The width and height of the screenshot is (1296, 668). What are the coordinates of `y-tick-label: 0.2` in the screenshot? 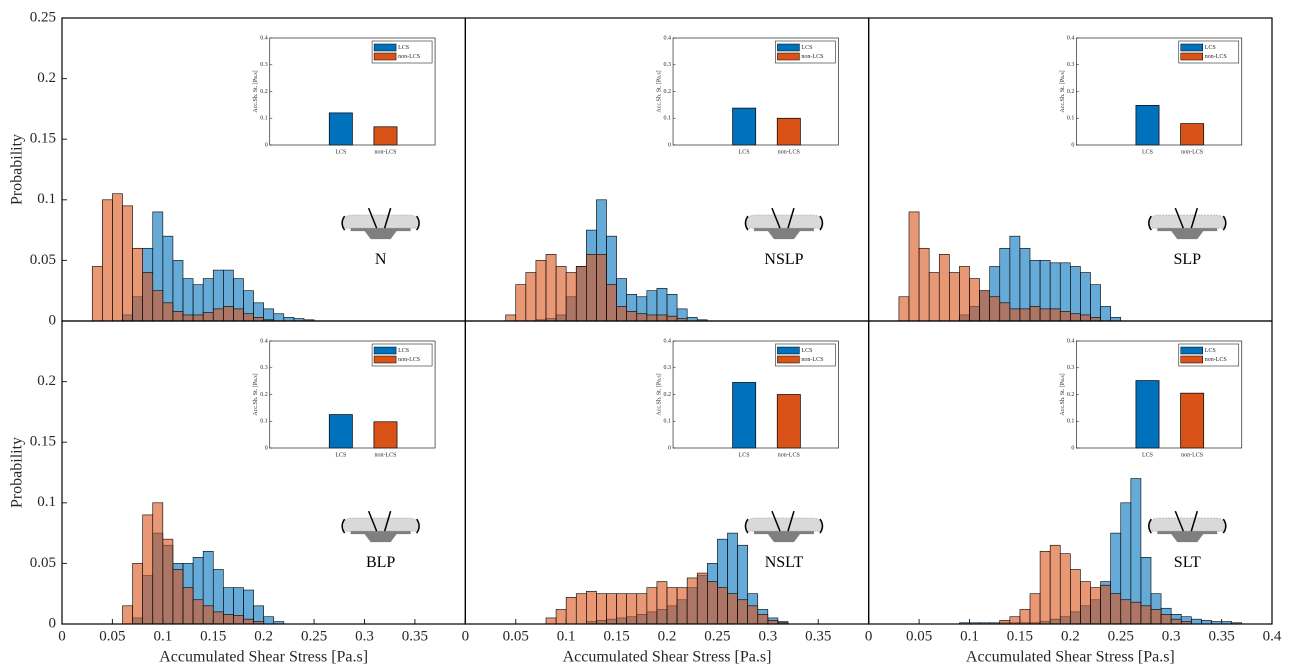 It's located at (46, 78).